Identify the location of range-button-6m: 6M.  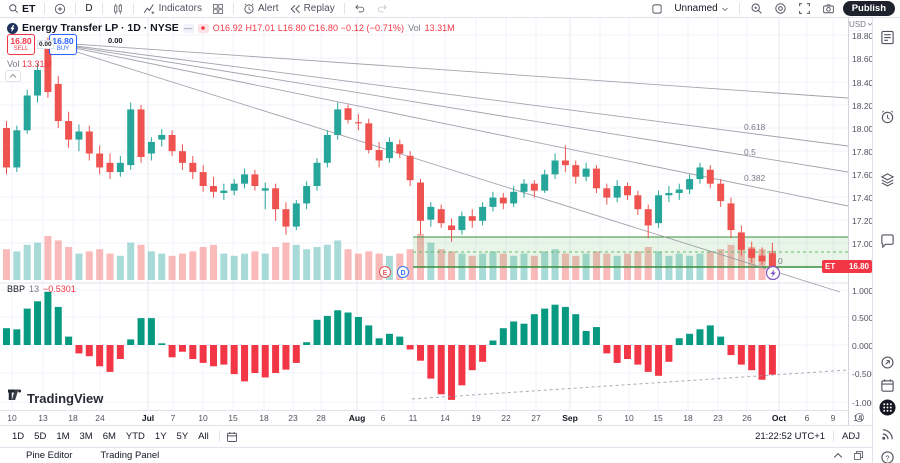
(109, 436).